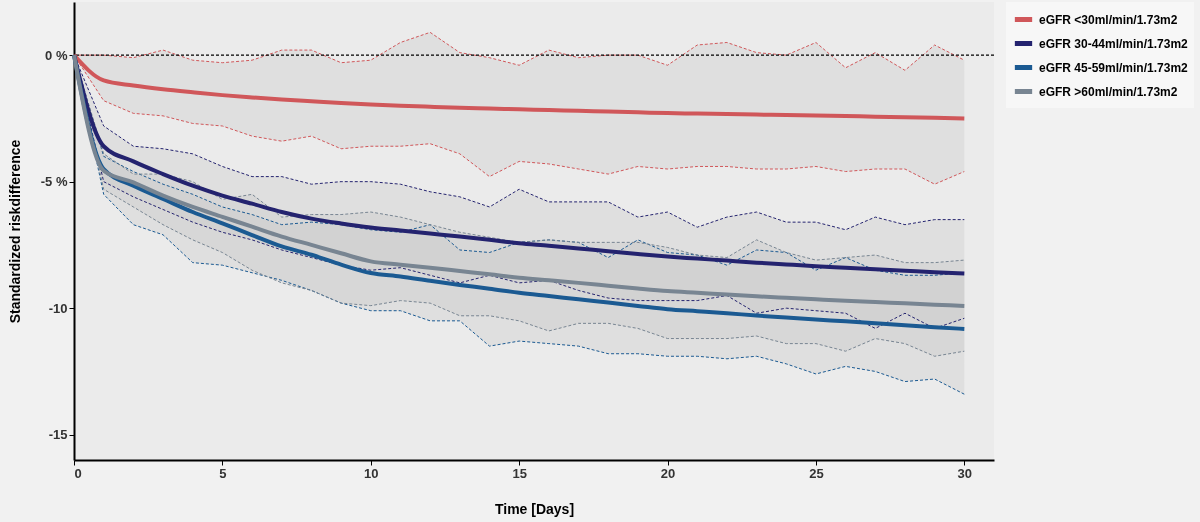  I want to click on y-axis-title: Standardized riskdifference, so click(14, 231).